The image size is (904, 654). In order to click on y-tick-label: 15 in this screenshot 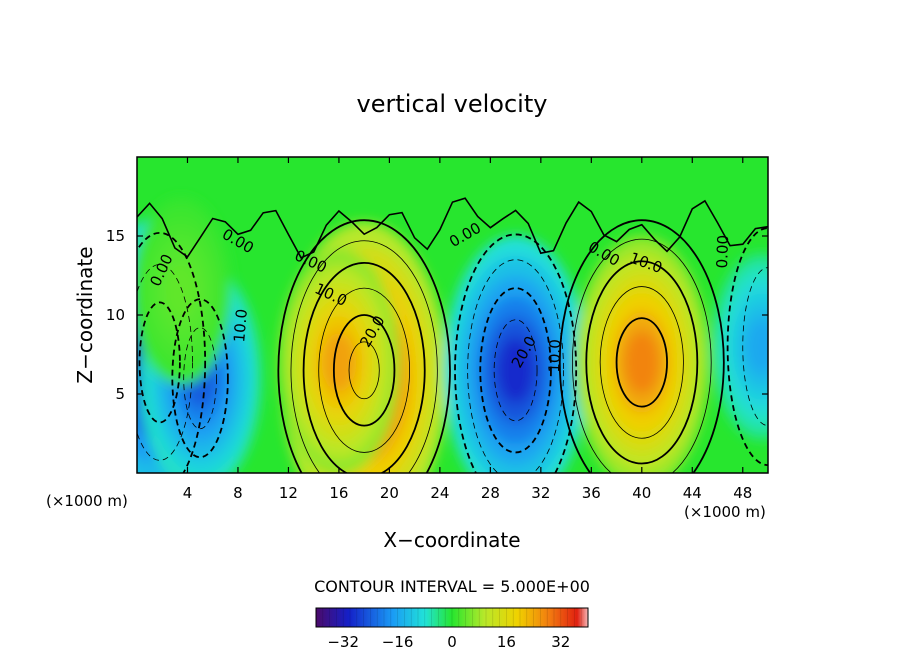, I will do `click(115, 236)`.